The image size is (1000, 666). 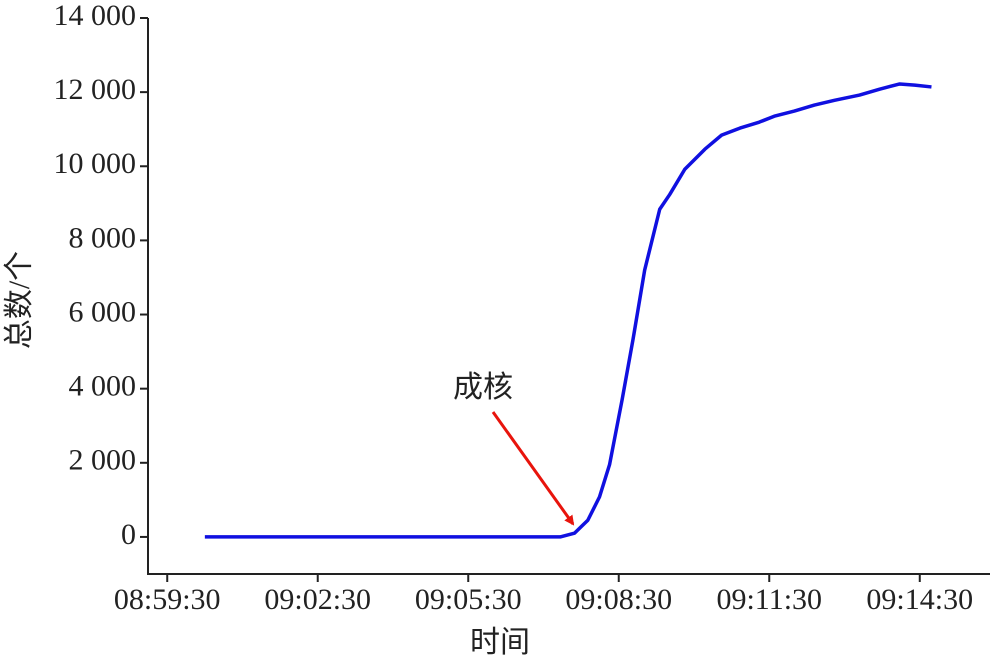 What do you see at coordinates (103, 460) in the screenshot?
I see `y-tick-label: 2 000` at bounding box center [103, 460].